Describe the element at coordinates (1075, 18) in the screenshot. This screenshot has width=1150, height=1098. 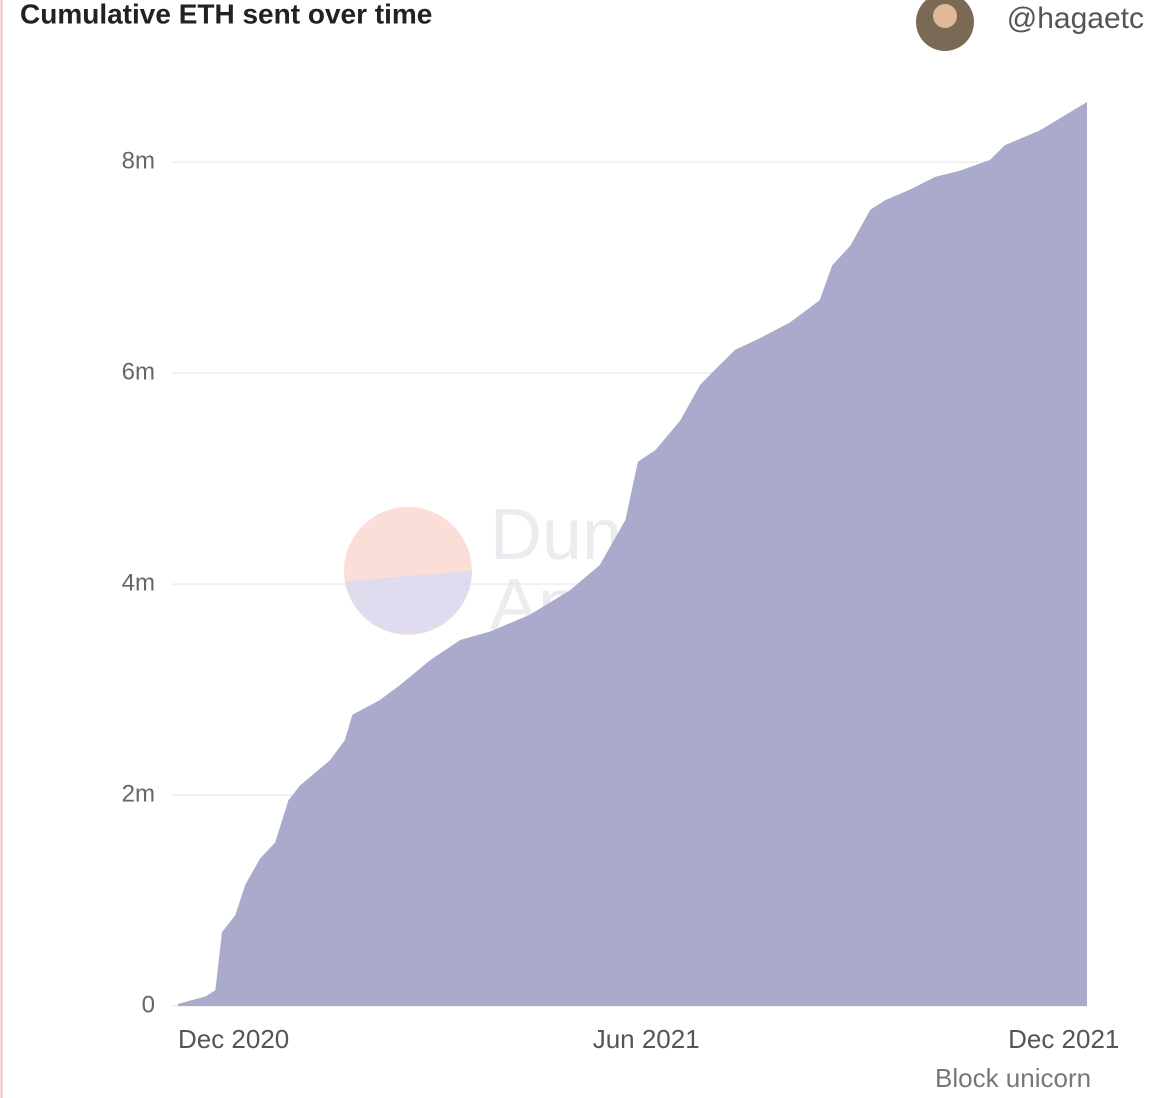
I see `author: @hagaetc` at that location.